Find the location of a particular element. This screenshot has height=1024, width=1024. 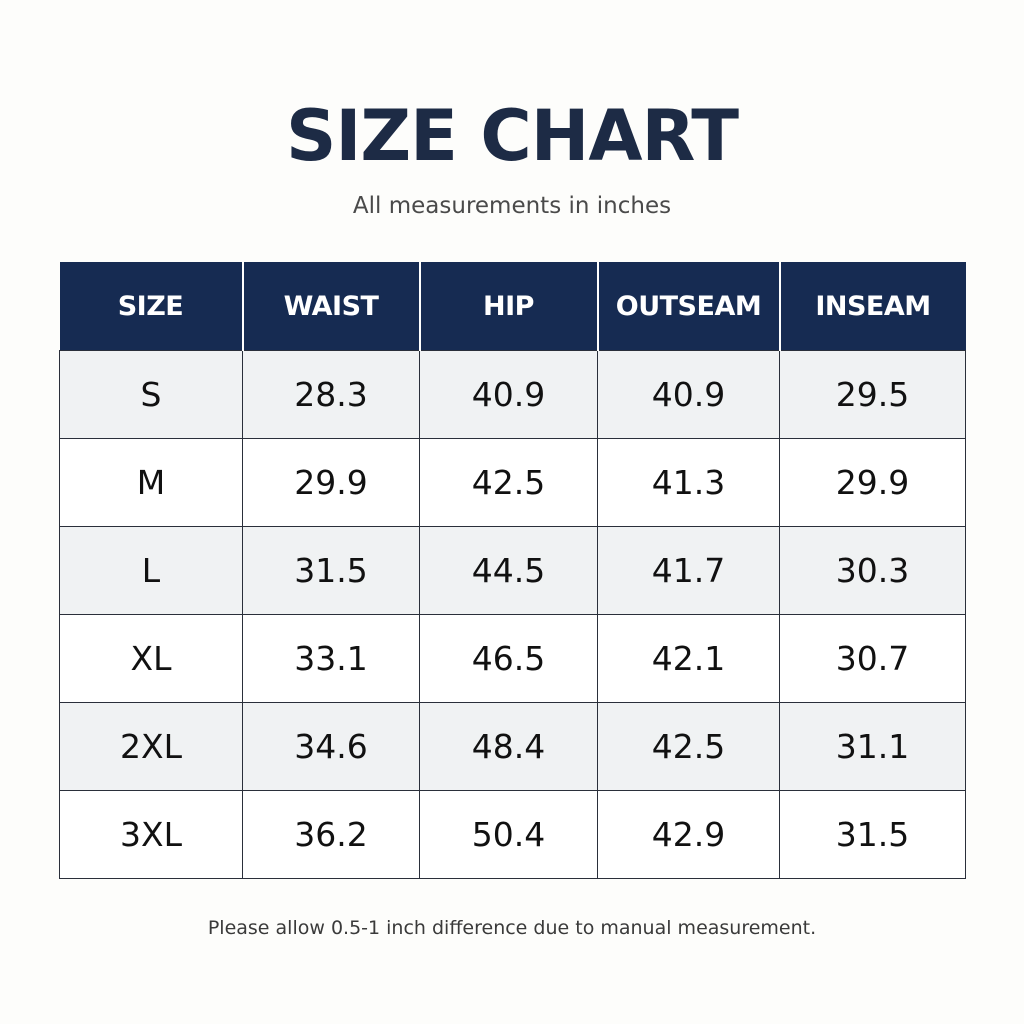

table-row: XL 33.1 46.5 42.1 30.7 is located at coordinates (512, 658).